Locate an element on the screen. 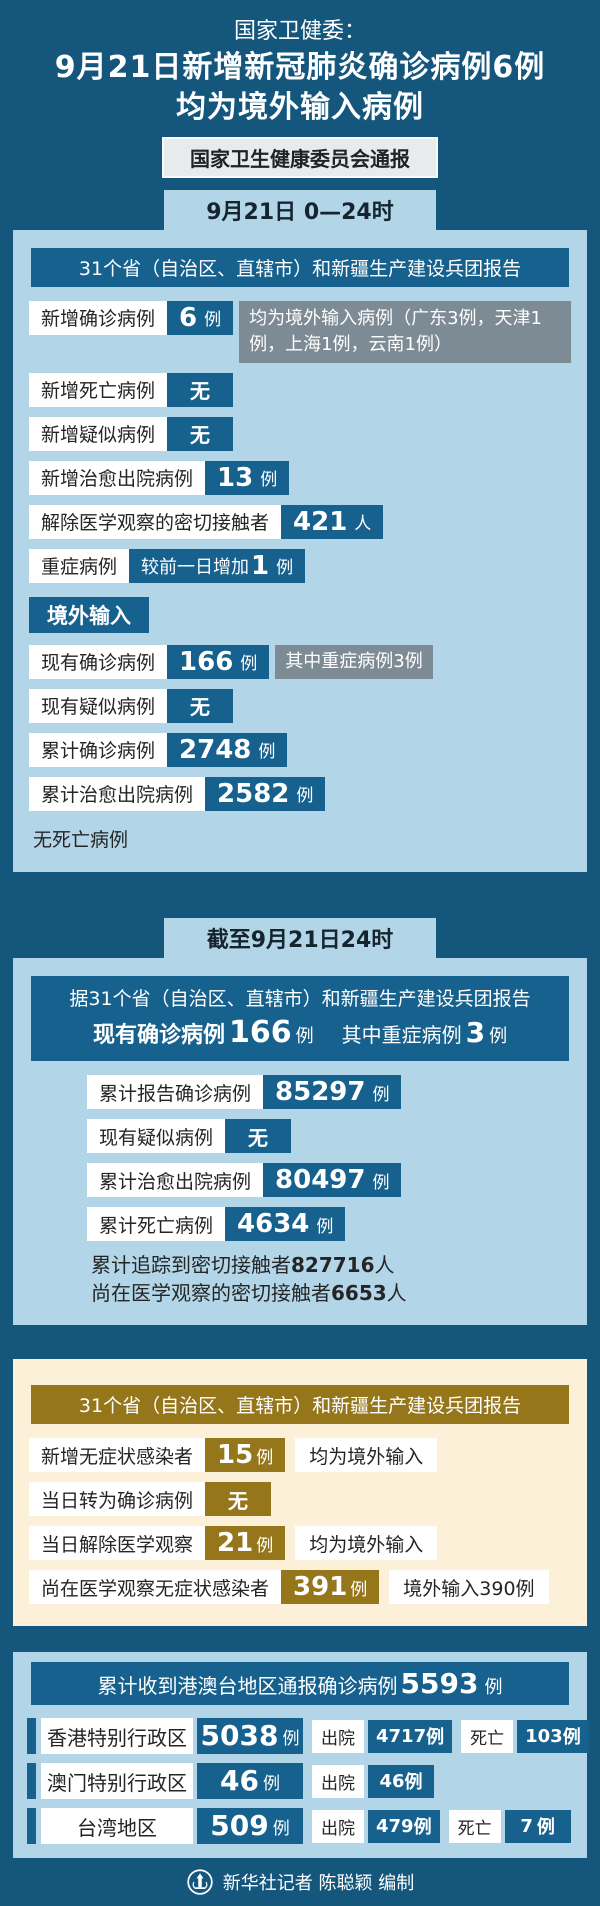 The width and height of the screenshot is (600, 1906). stat-row-cum-recovered: 累计治愈出院病例 80497 例 is located at coordinates (329, 1180).